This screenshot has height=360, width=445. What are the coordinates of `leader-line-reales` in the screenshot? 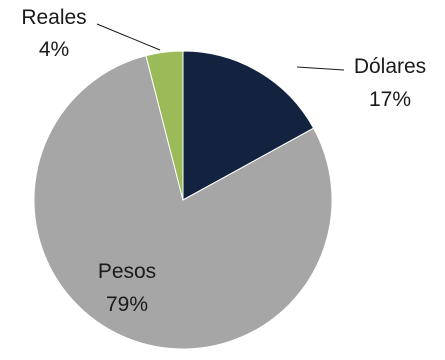 It's located at (128, 37).